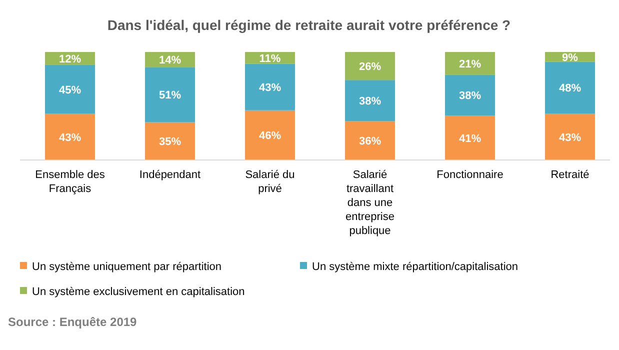  Describe the element at coordinates (309, 25) in the screenshot. I see `chart-title: Dans l'idéal, quel régime de retraite aurait votre préférence ?` at that location.